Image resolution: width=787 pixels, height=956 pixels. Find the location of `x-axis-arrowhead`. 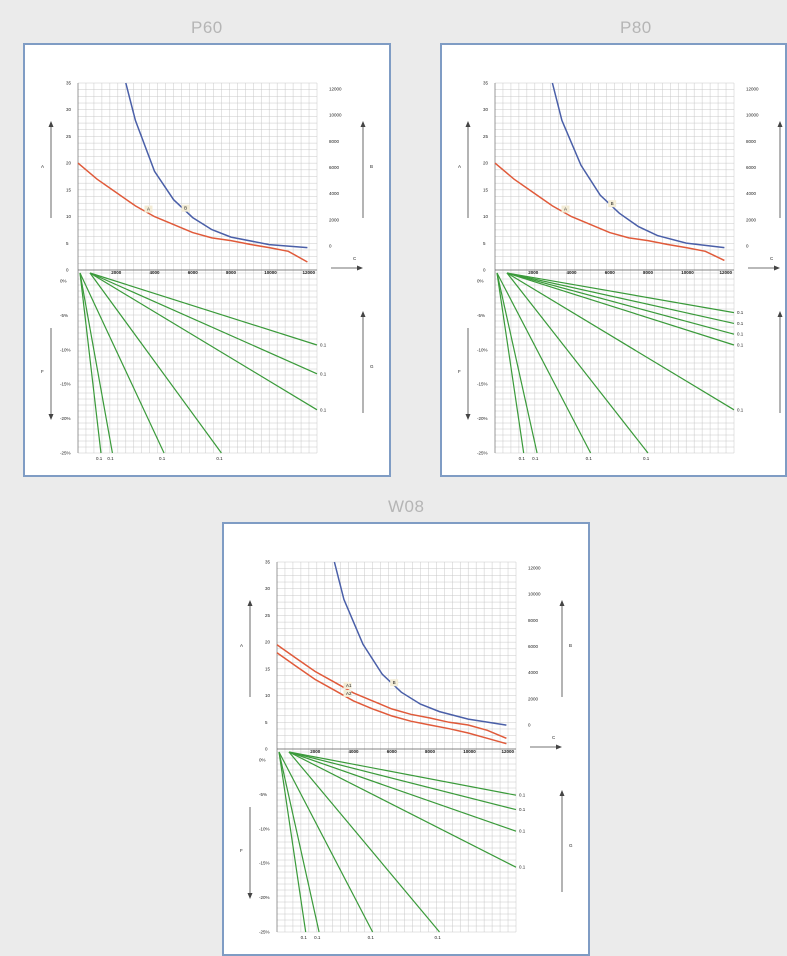

x-axis-arrowhead is located at coordinates (559, 747).